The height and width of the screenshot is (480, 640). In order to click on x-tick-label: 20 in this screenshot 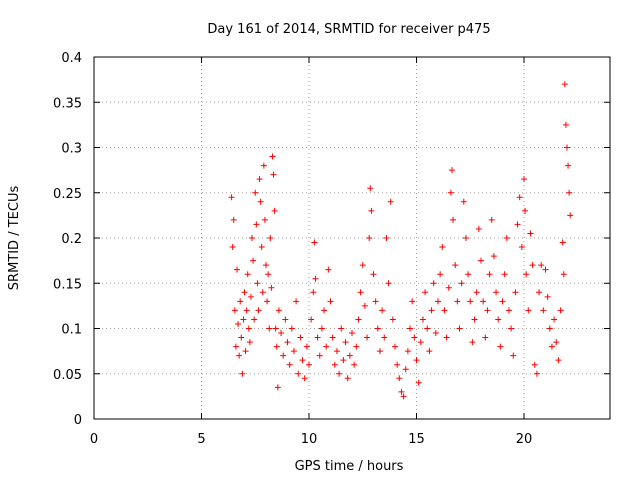, I will do `click(524, 439)`.